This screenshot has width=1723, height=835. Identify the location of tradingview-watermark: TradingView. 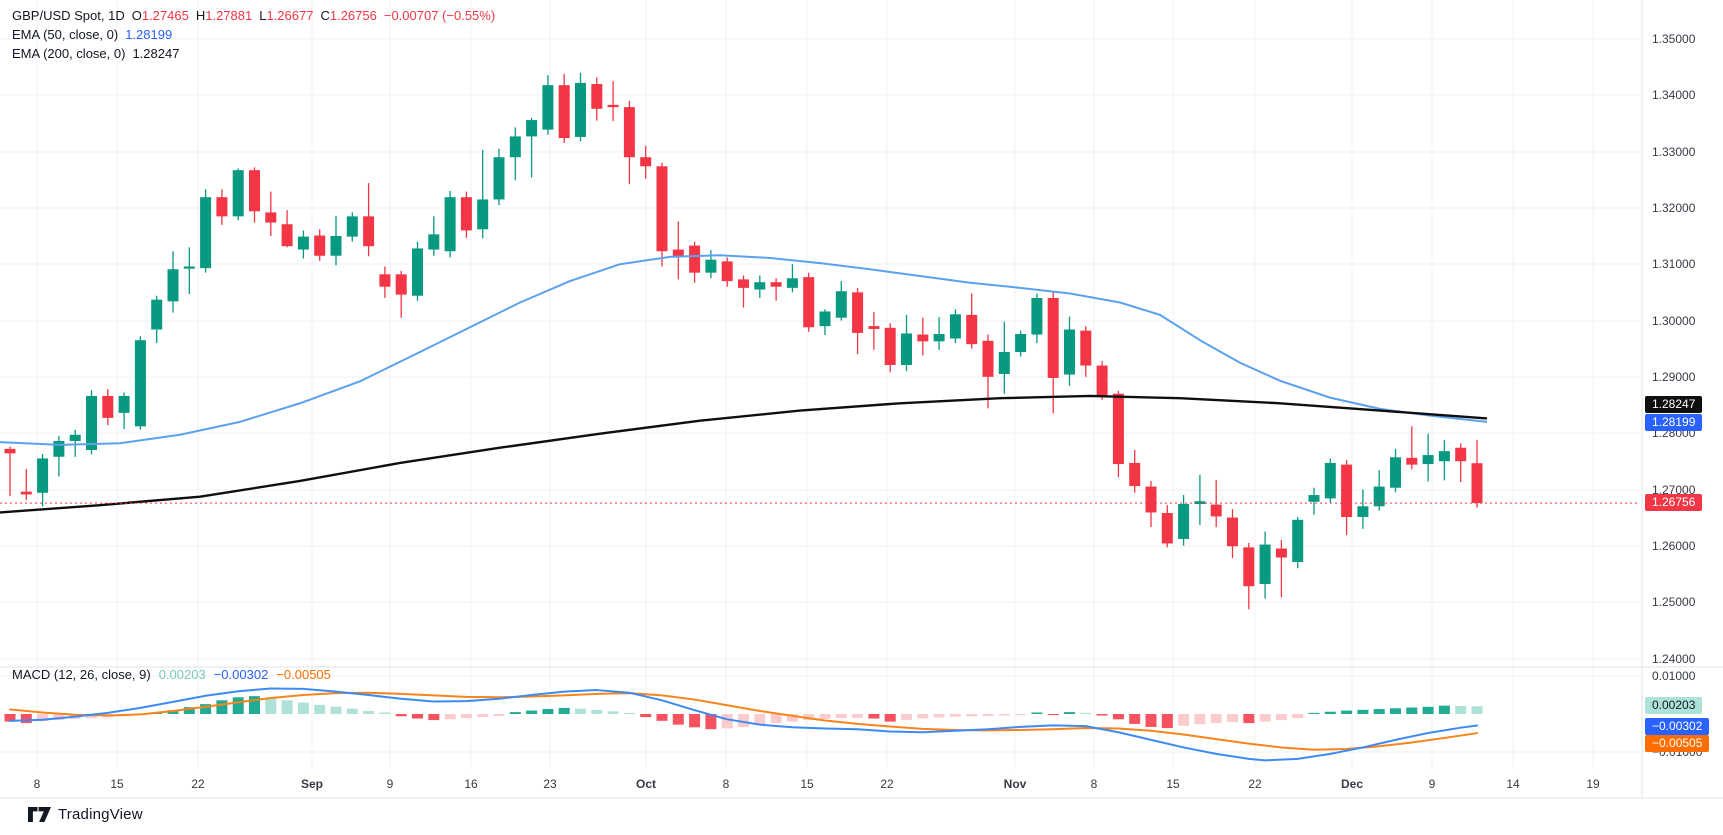
(85, 814).